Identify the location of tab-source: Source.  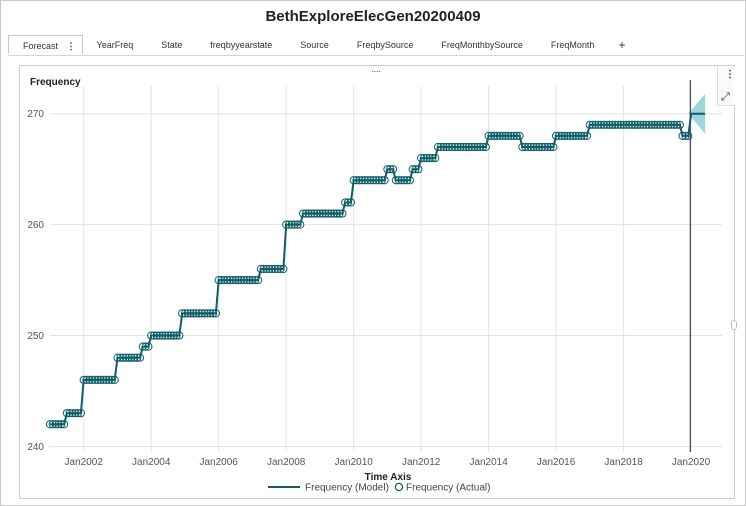
(314, 45).